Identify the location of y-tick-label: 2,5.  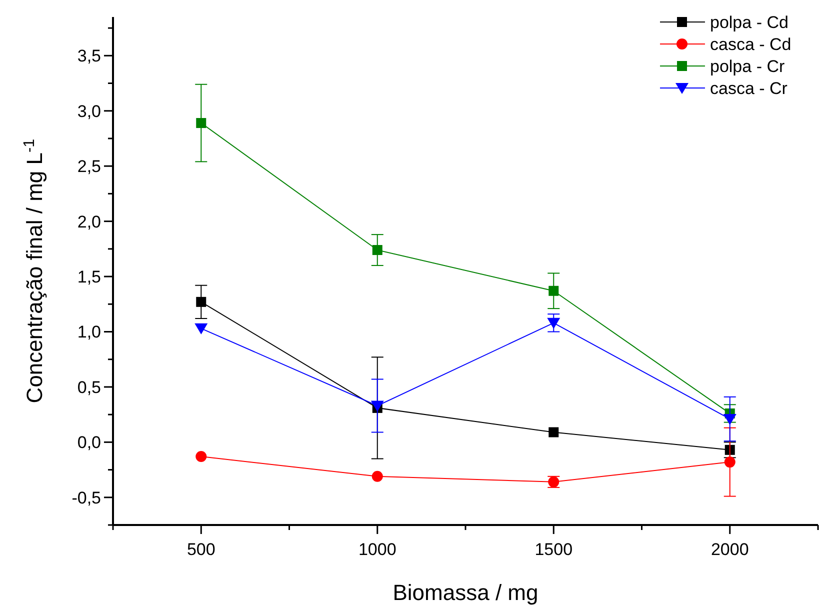
(89, 166).